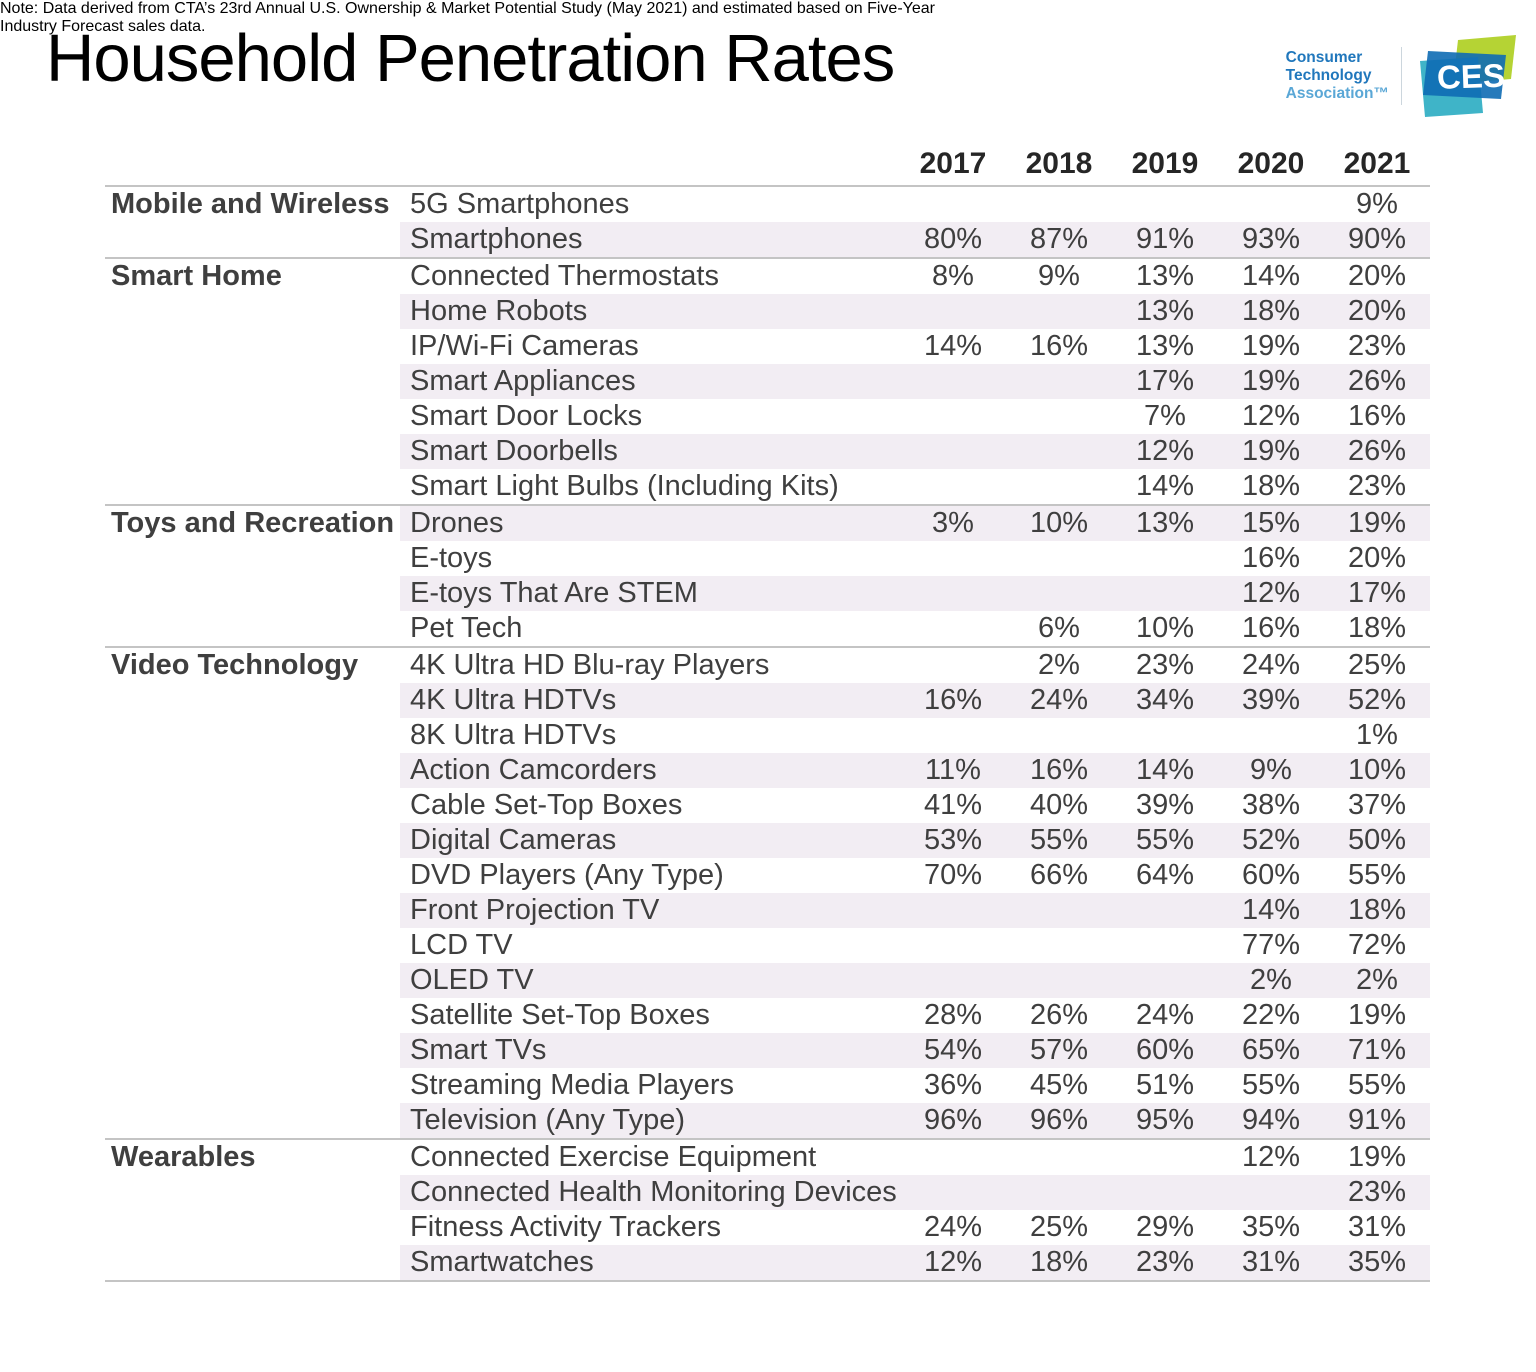 The width and height of the screenshot is (1536, 1372). What do you see at coordinates (650, 770) in the screenshot?
I see `product-label: Action Camcorders` at bounding box center [650, 770].